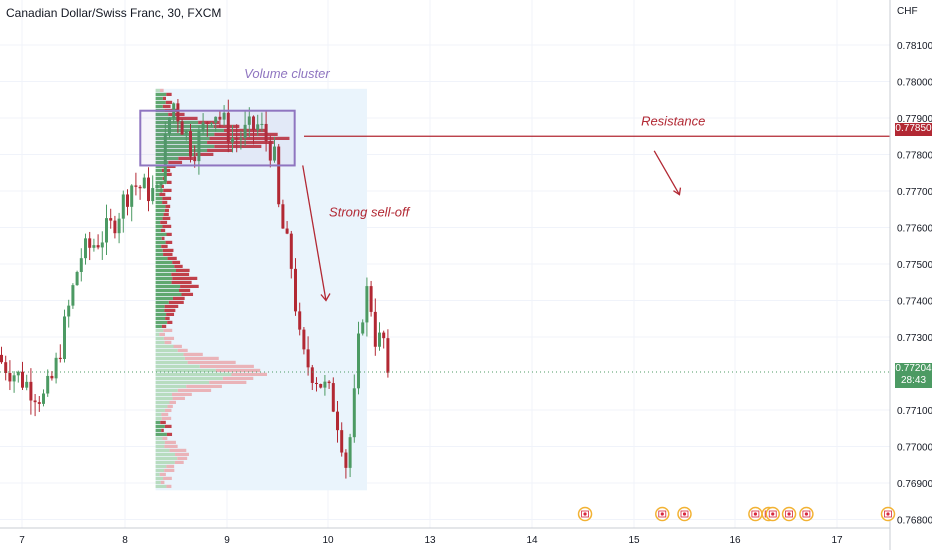 The image size is (932, 550). I want to click on resistance-arrow-shaft, so click(667, 172).